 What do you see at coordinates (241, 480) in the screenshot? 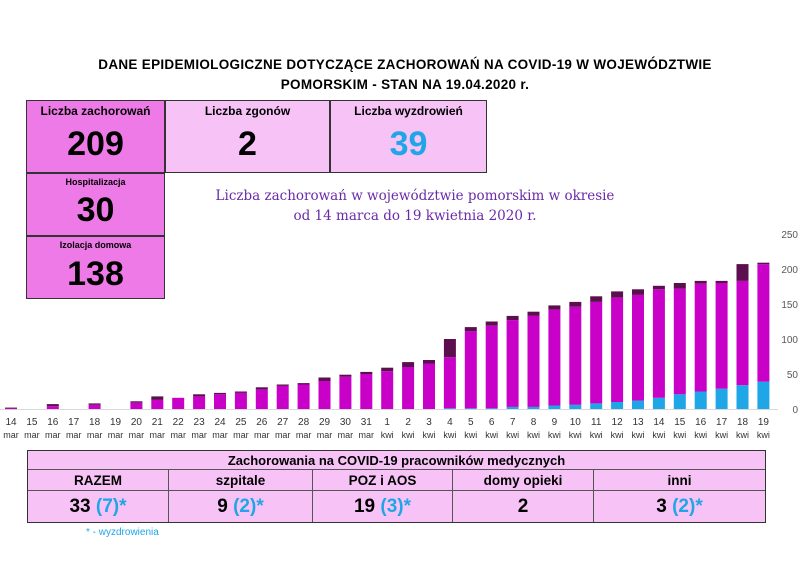
I see `medical-header-1: szpitale` at bounding box center [241, 480].